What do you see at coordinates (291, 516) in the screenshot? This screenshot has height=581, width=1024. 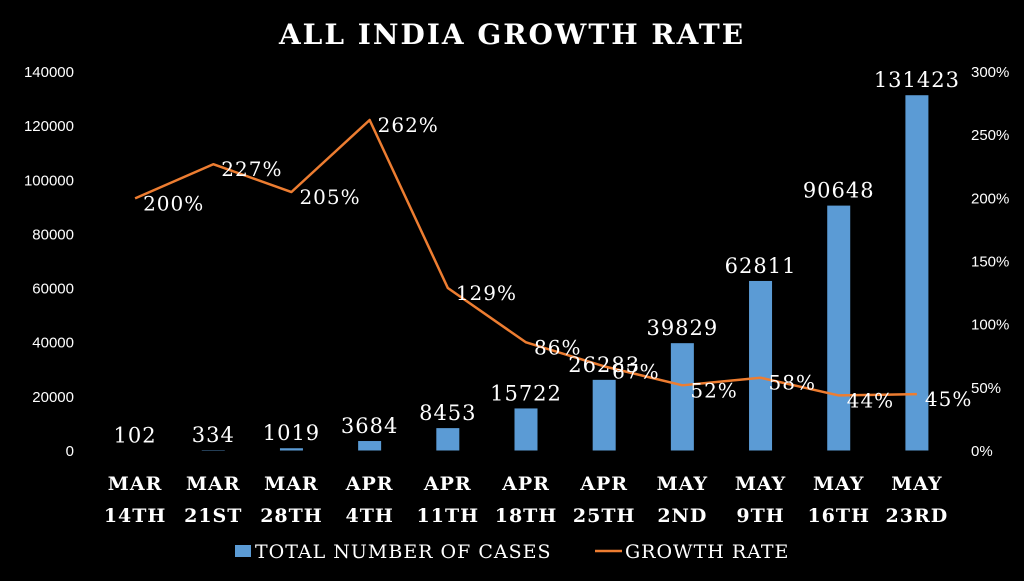 I see `category-label-line: 28TH` at bounding box center [291, 516].